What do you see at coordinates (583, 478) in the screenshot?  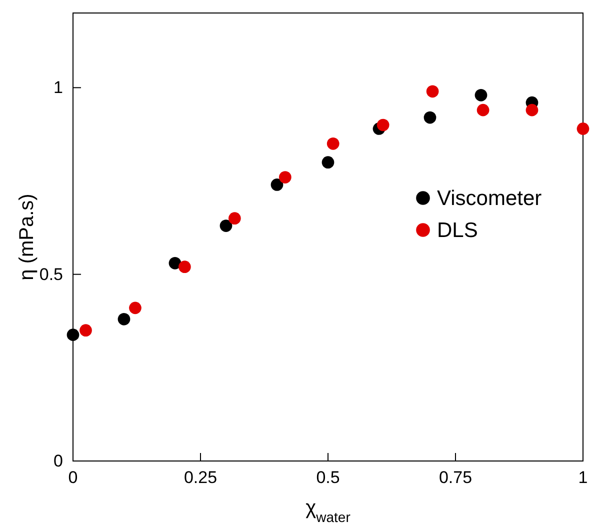 I see `x-tick-label: 1` at bounding box center [583, 478].